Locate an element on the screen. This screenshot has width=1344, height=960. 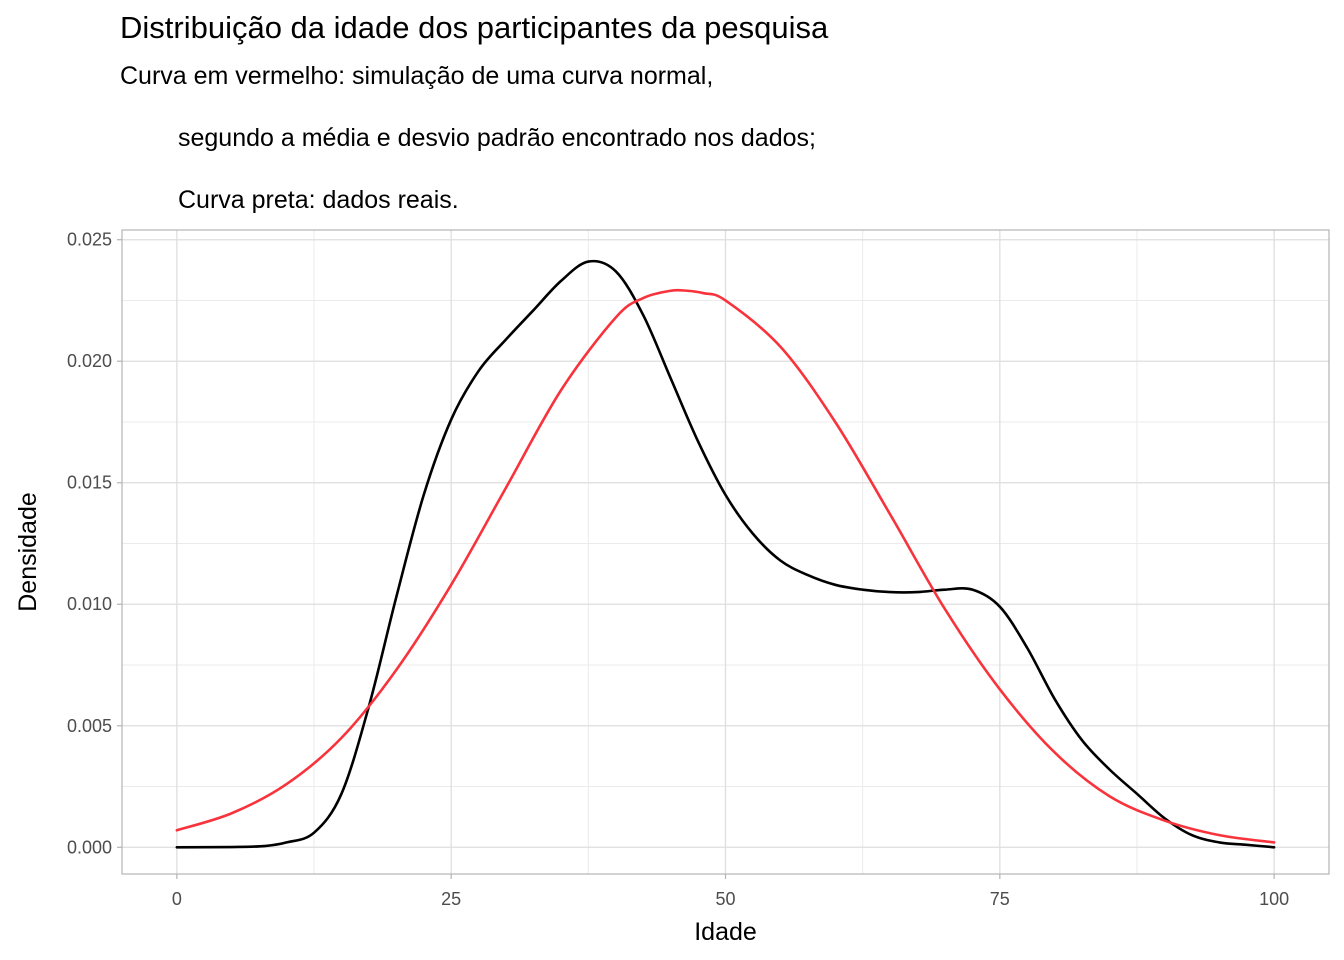
x-tick-label: 75 is located at coordinates (1000, 899).